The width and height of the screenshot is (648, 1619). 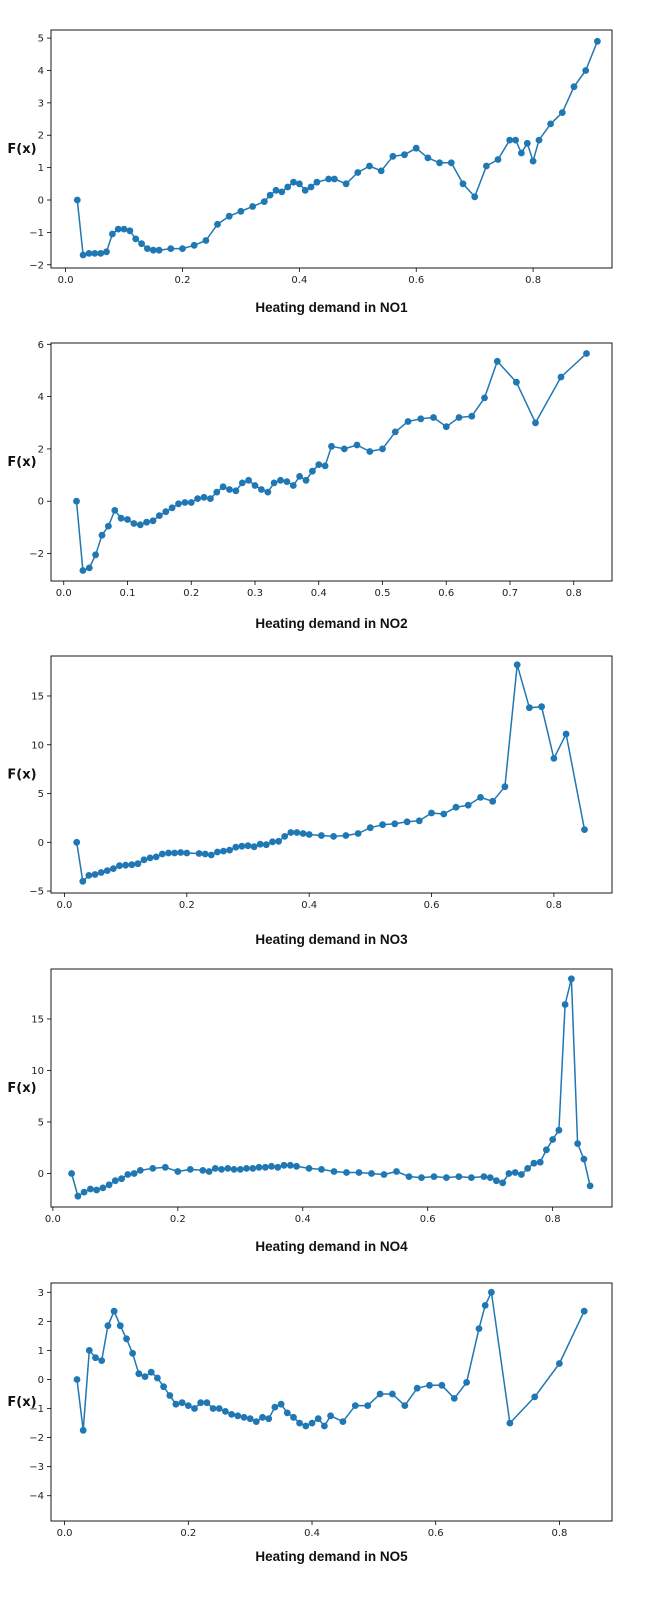 I want to click on y-tick-label: 2, so click(x=41, y=449).